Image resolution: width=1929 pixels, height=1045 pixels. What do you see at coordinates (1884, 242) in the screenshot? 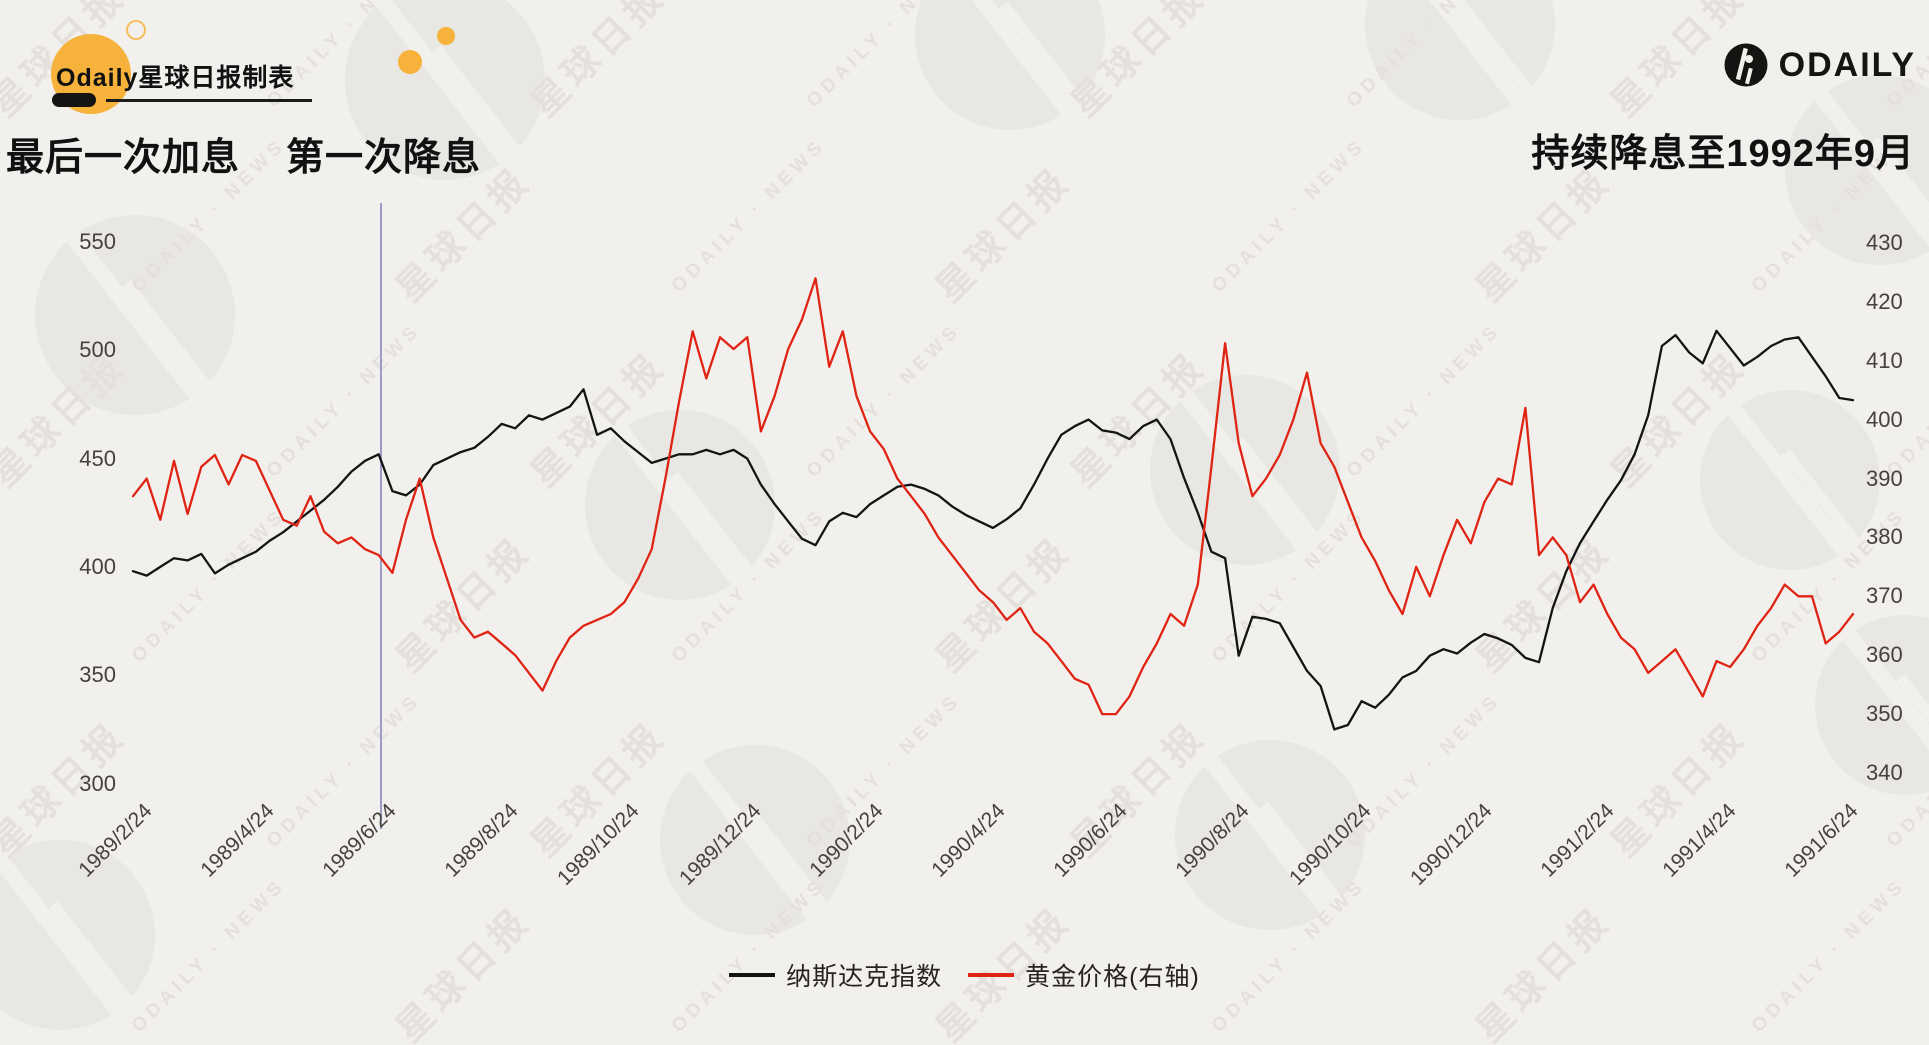
I see `y-axis-right-label: 430` at bounding box center [1884, 242].